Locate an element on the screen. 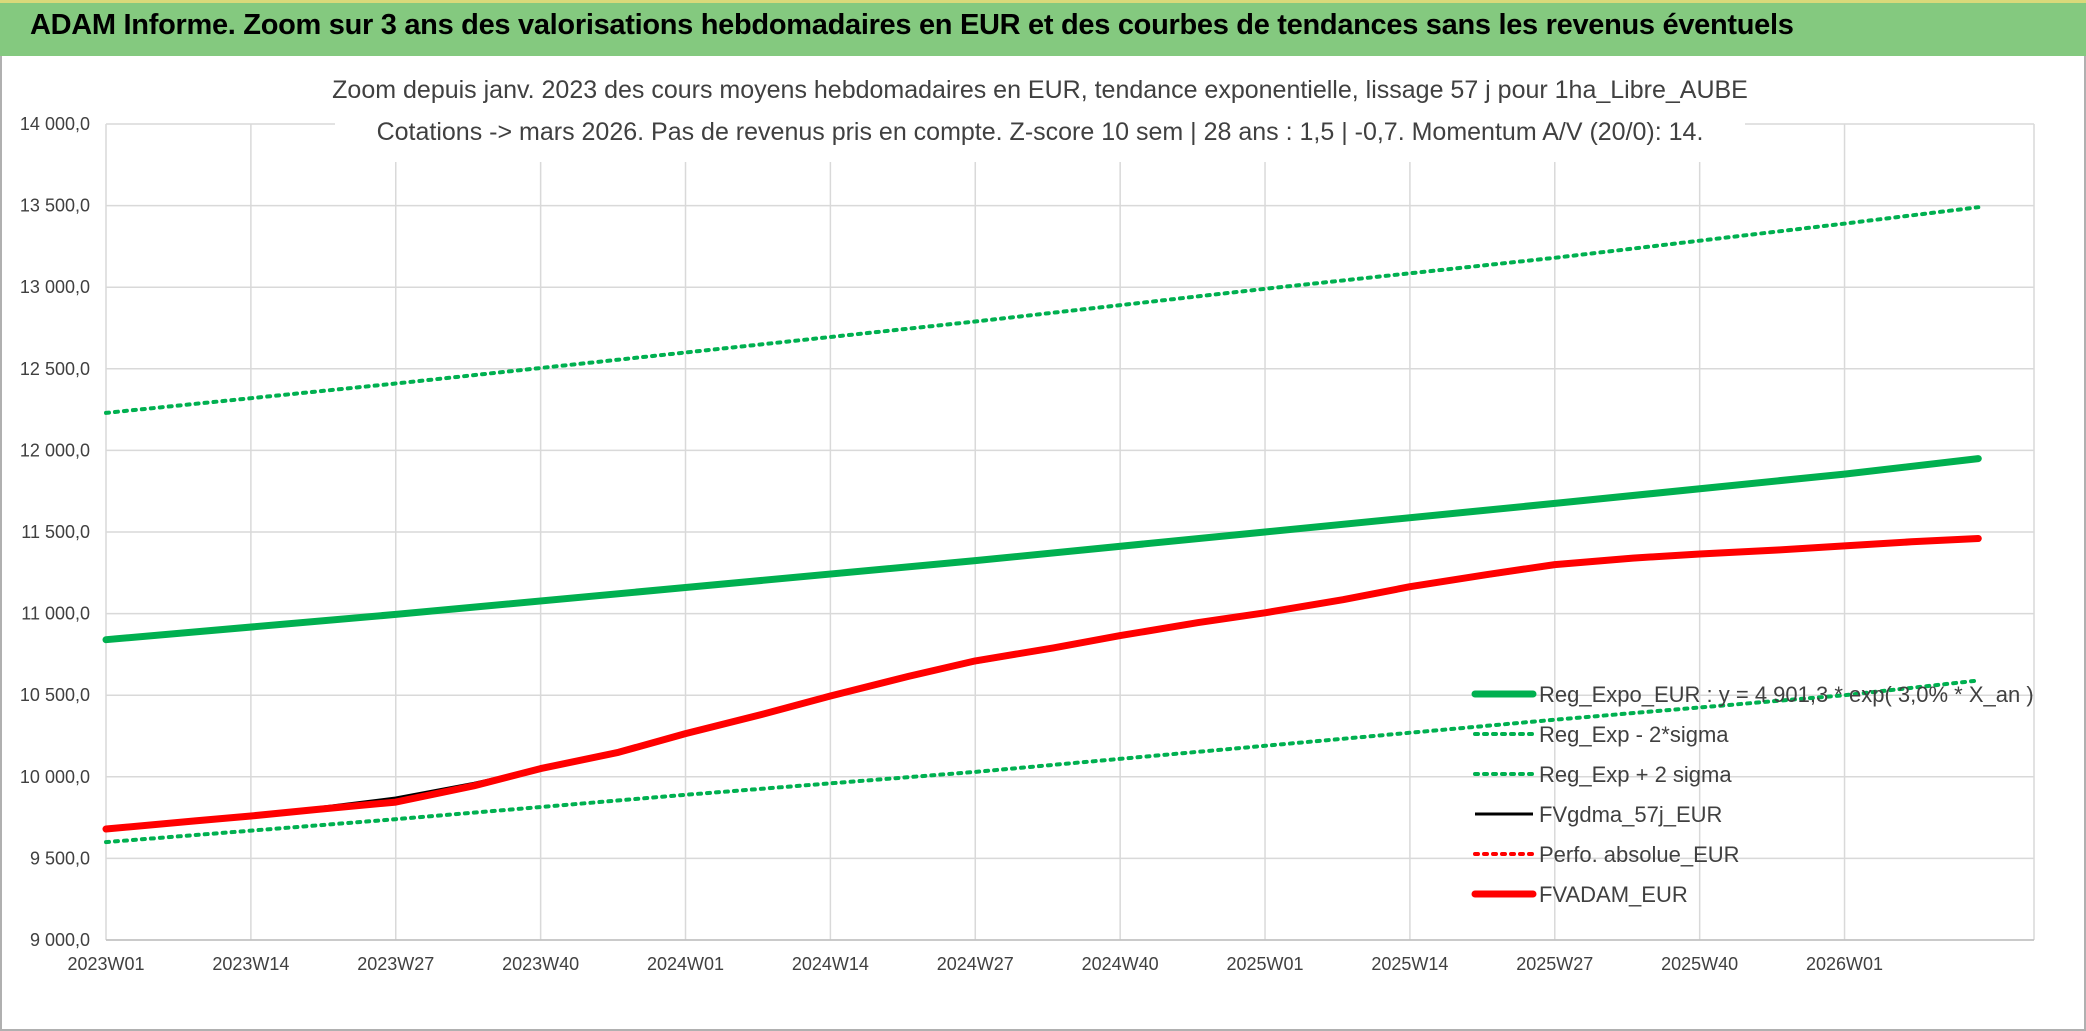  x-tick-label: 2024W01 is located at coordinates (685, 964).